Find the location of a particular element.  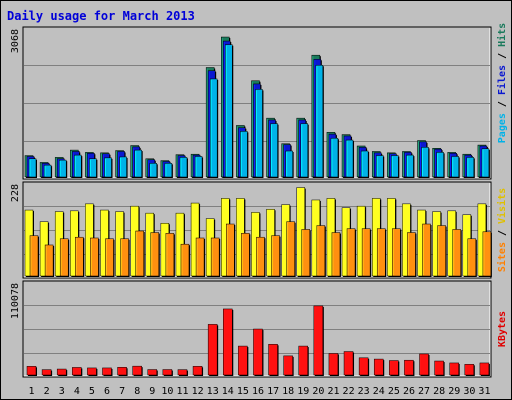

x-tick-label: 30 is located at coordinates (469, 391).